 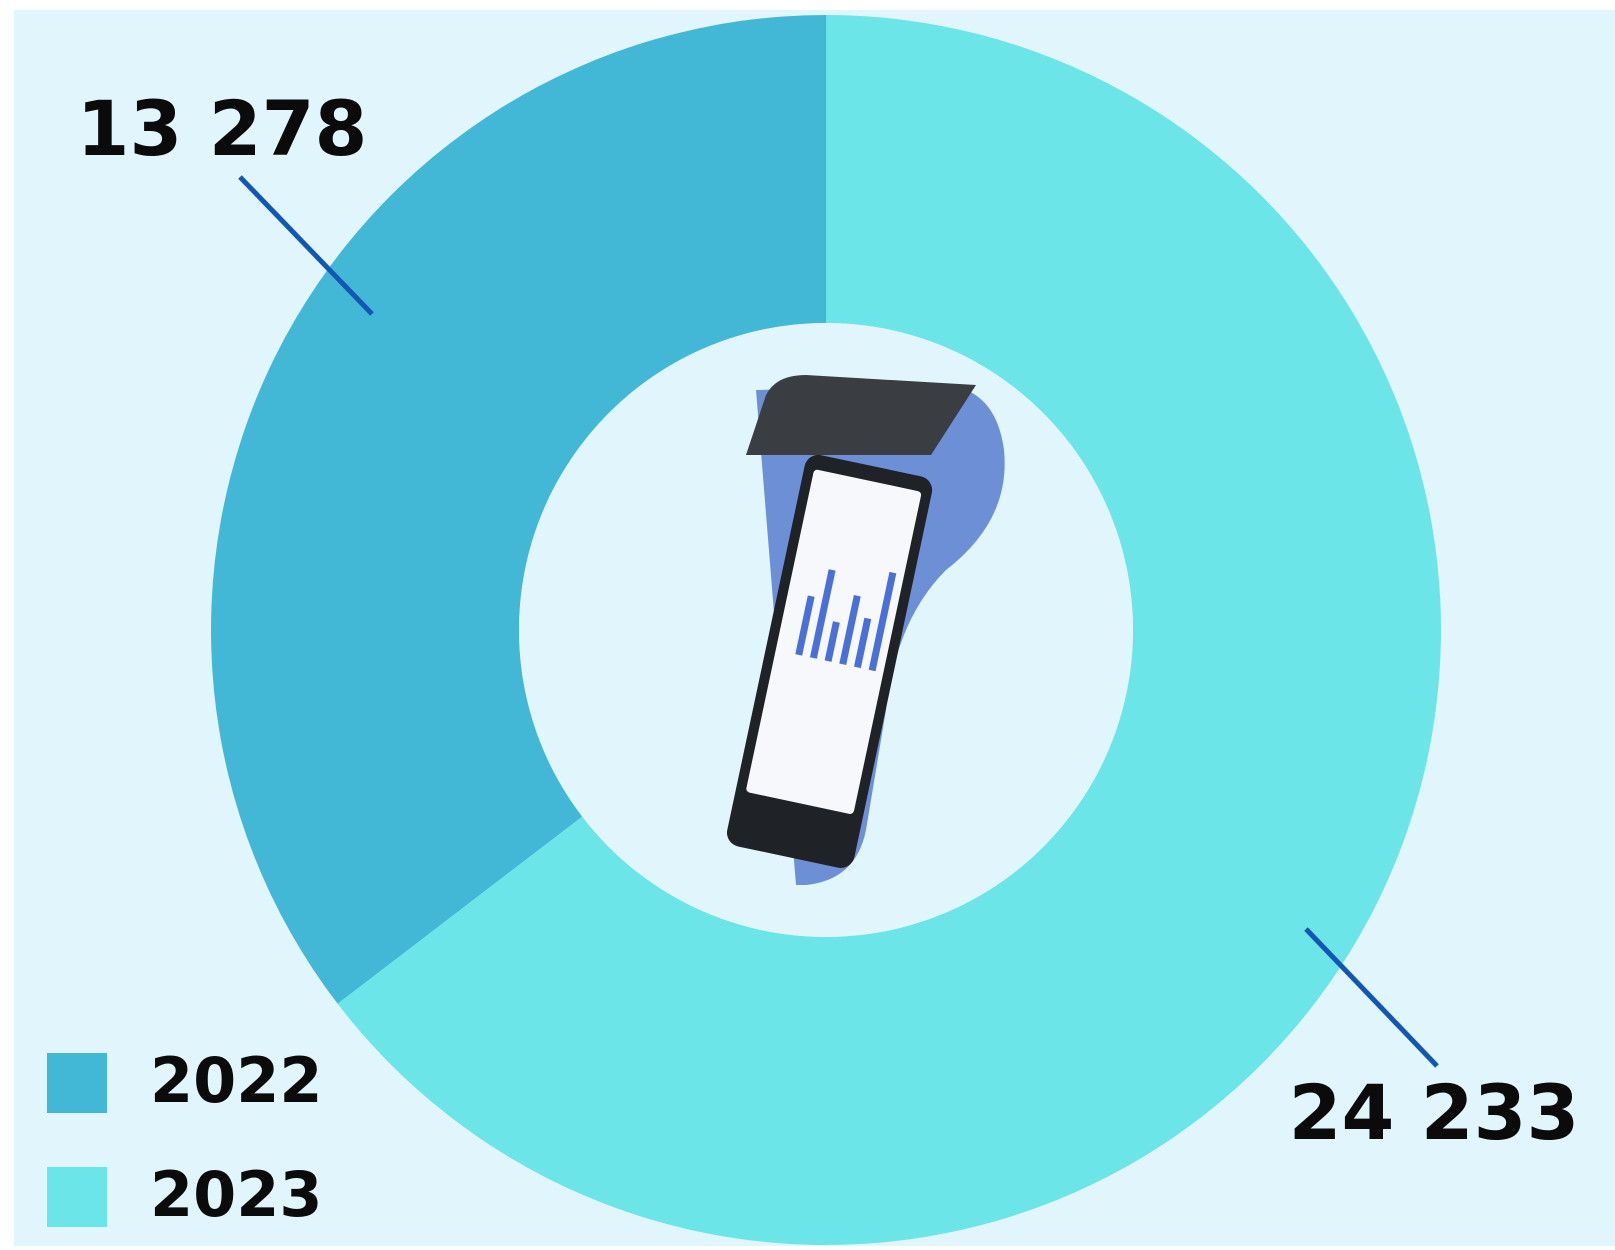 I want to click on legend: 2022 2023, so click(x=185, y=1137).